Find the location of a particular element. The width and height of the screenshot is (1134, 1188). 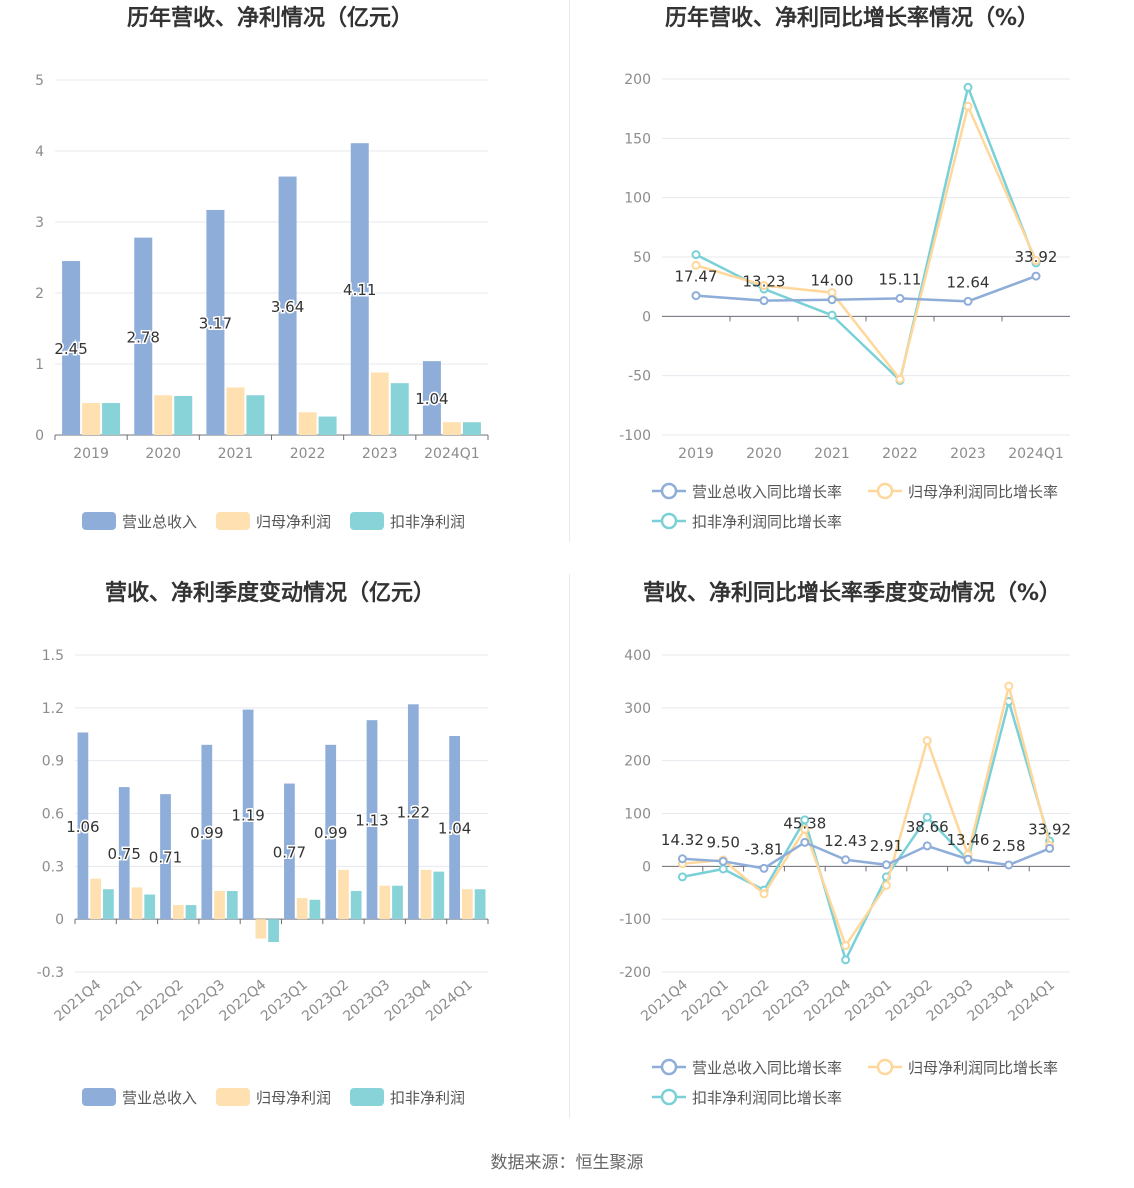

legend-label: 归母净利润同比增长率 is located at coordinates (983, 492).